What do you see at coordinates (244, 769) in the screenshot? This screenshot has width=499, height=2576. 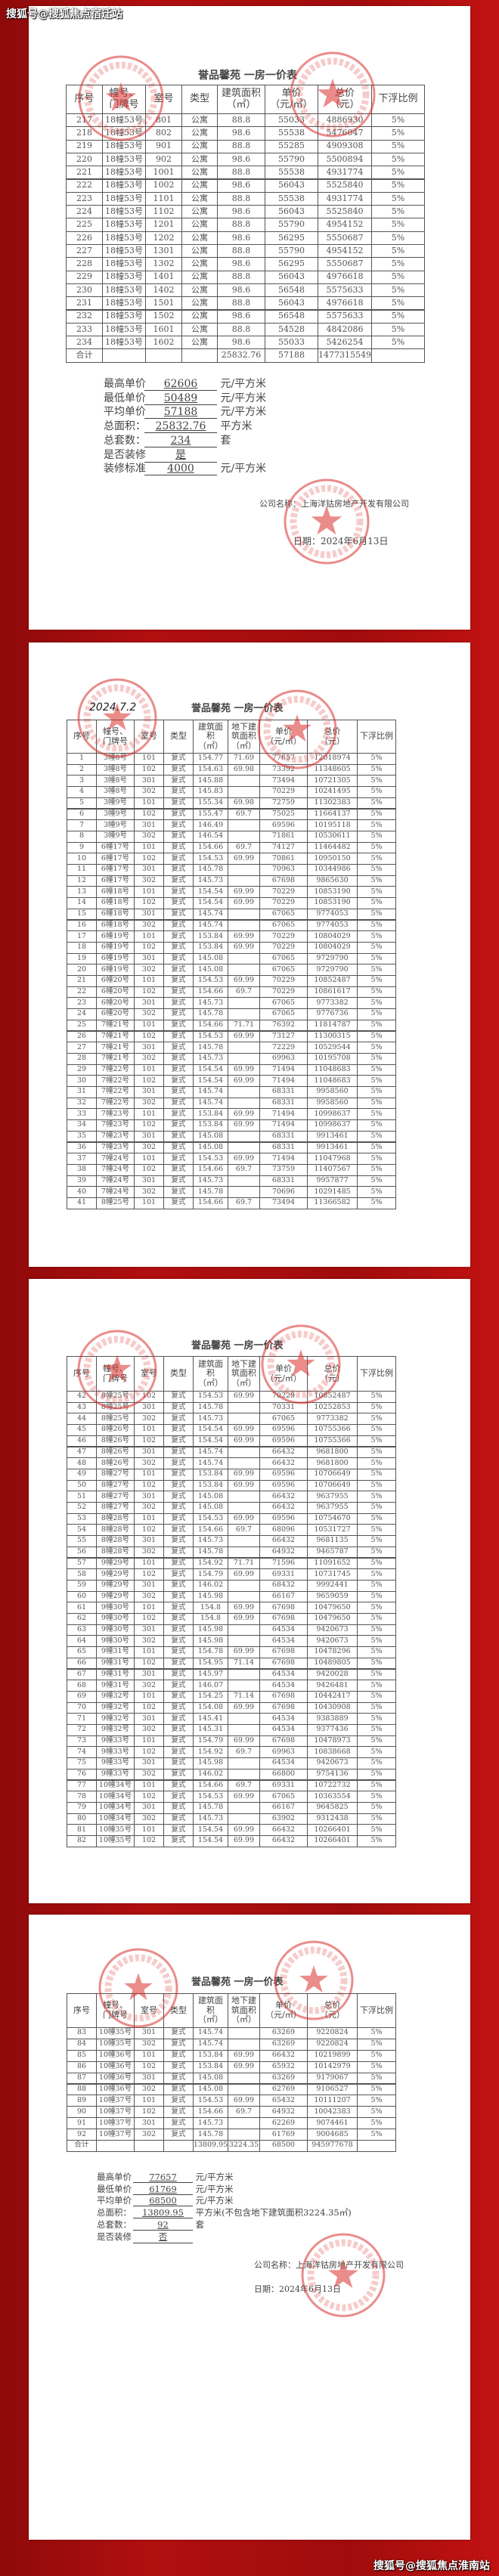 I see `table-cell: 69.98` at bounding box center [244, 769].